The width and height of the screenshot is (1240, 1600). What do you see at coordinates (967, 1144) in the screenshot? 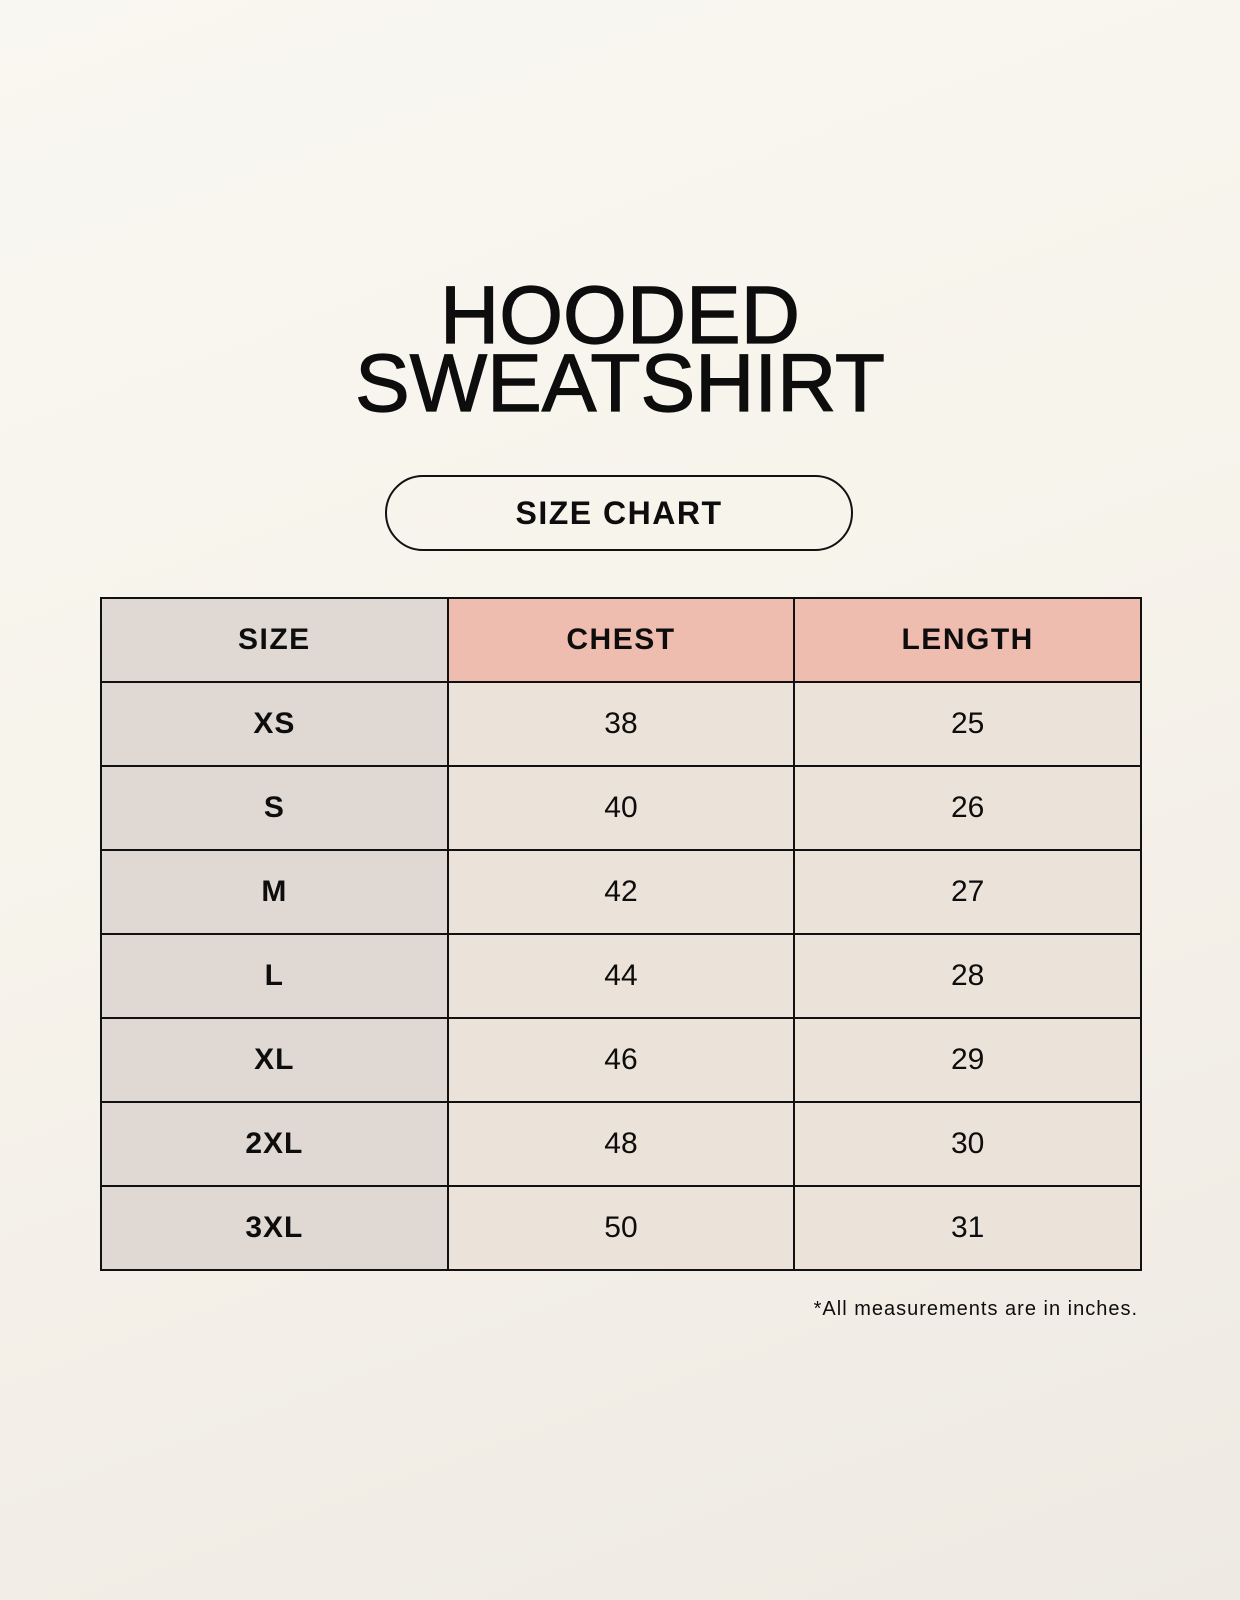
I see `cell-length: 30` at bounding box center [967, 1144].